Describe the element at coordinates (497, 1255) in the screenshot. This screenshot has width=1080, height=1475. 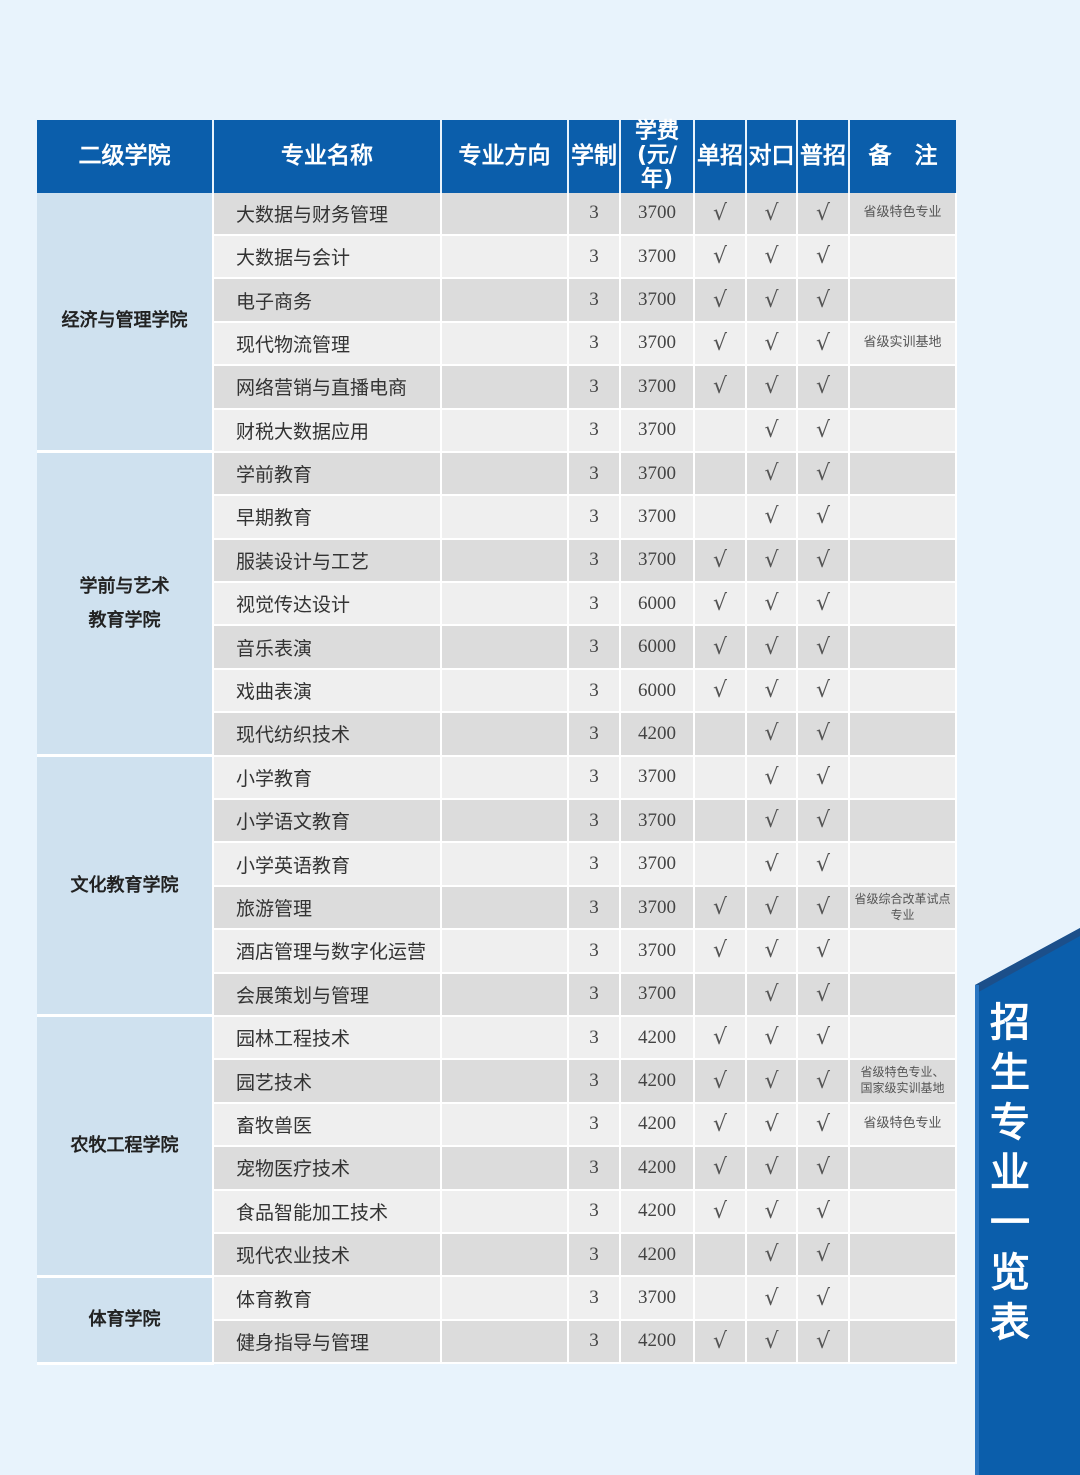
I see `table-row: 现代农业技术 3 4200 √ √` at that location.